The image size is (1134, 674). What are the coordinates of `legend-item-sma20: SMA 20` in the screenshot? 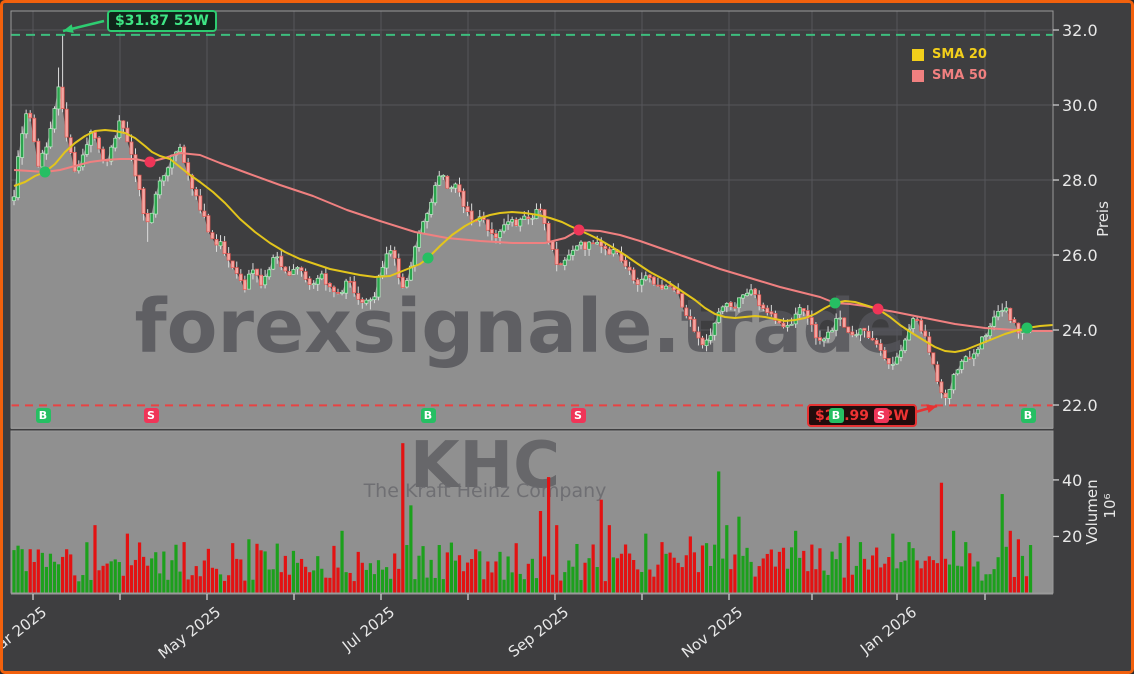 It's located at (949, 54).